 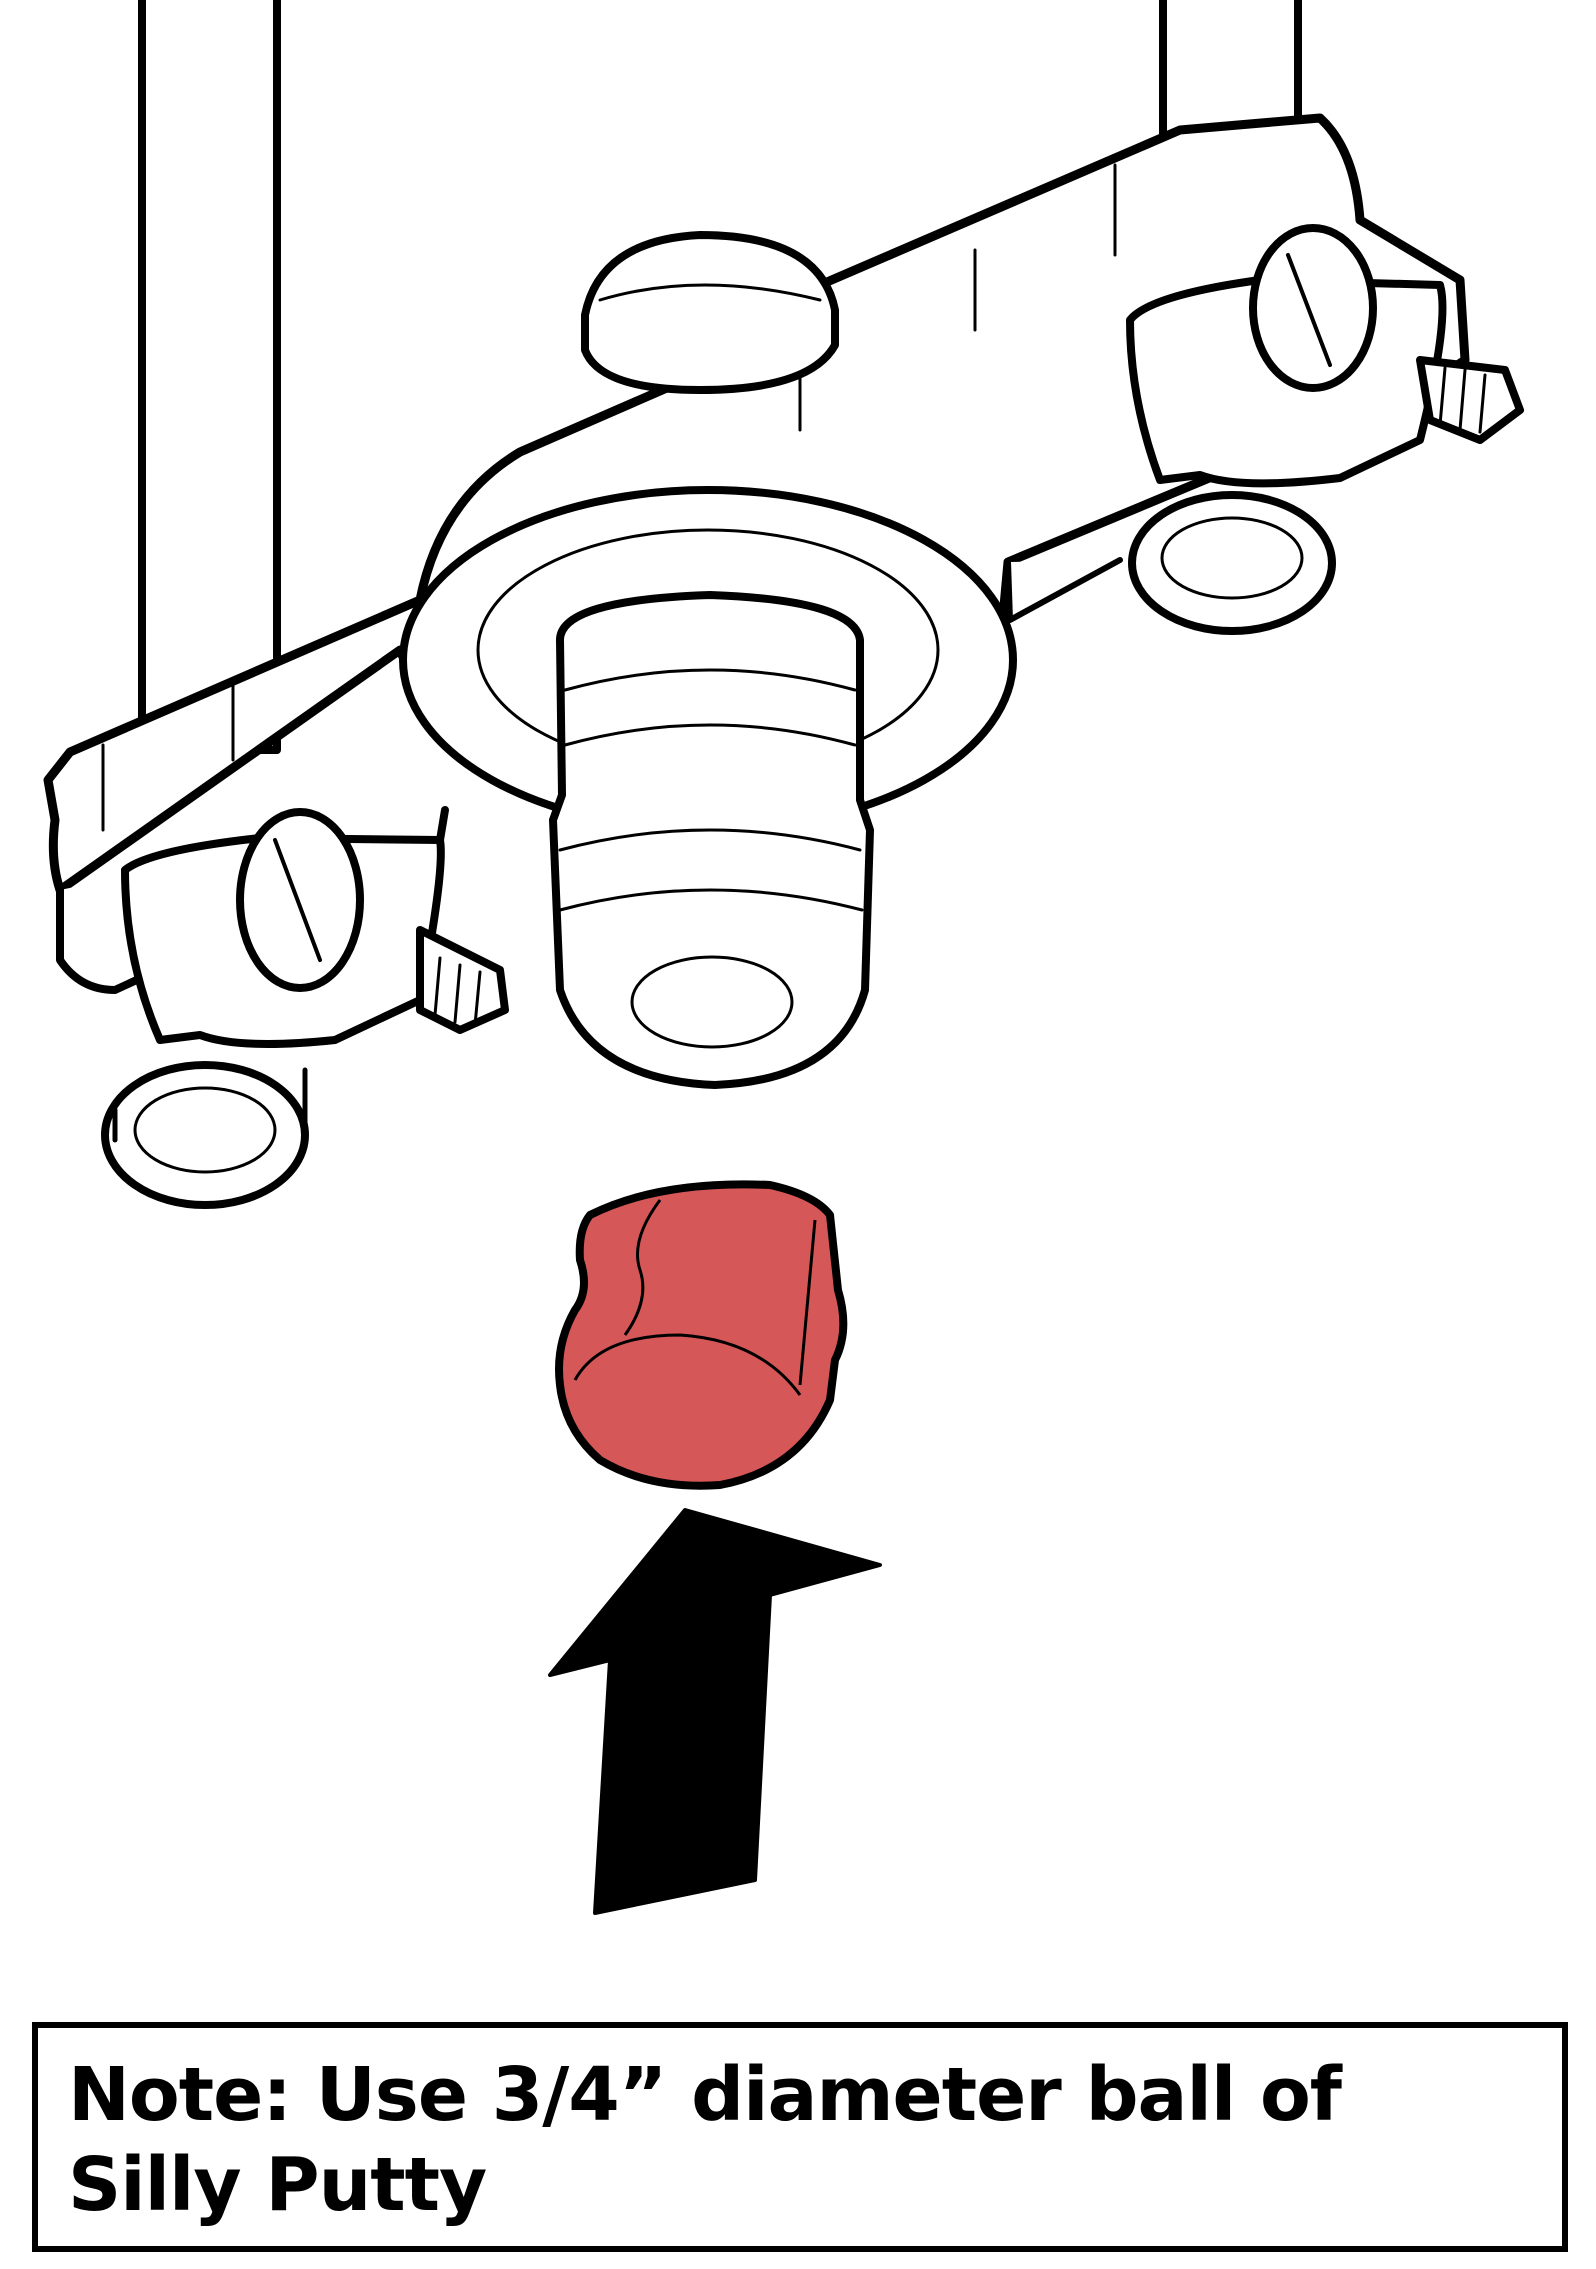 I want to click on left-supply-pipe, so click(x=209, y=377).